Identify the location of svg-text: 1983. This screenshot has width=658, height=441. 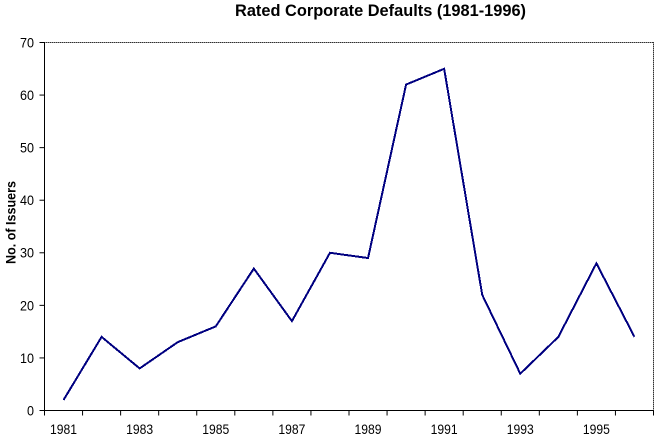
(139, 428).